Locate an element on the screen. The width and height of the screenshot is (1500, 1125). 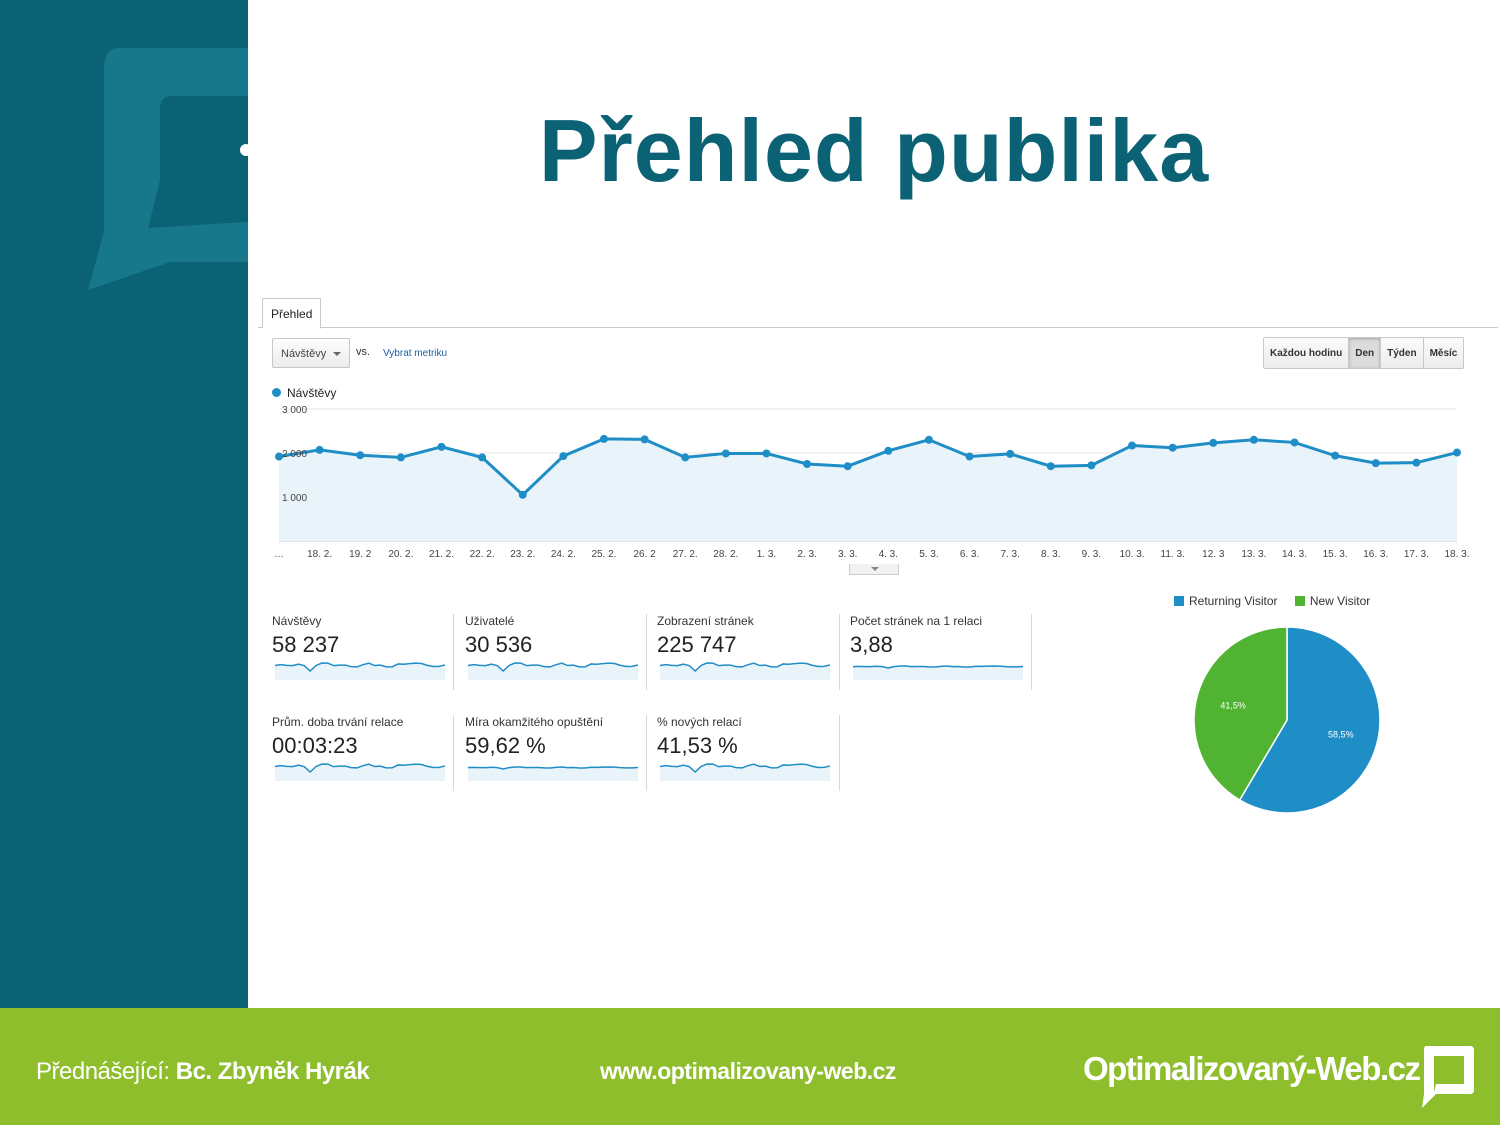
x-tick-label: 14. 3. is located at coordinates (1294, 554).